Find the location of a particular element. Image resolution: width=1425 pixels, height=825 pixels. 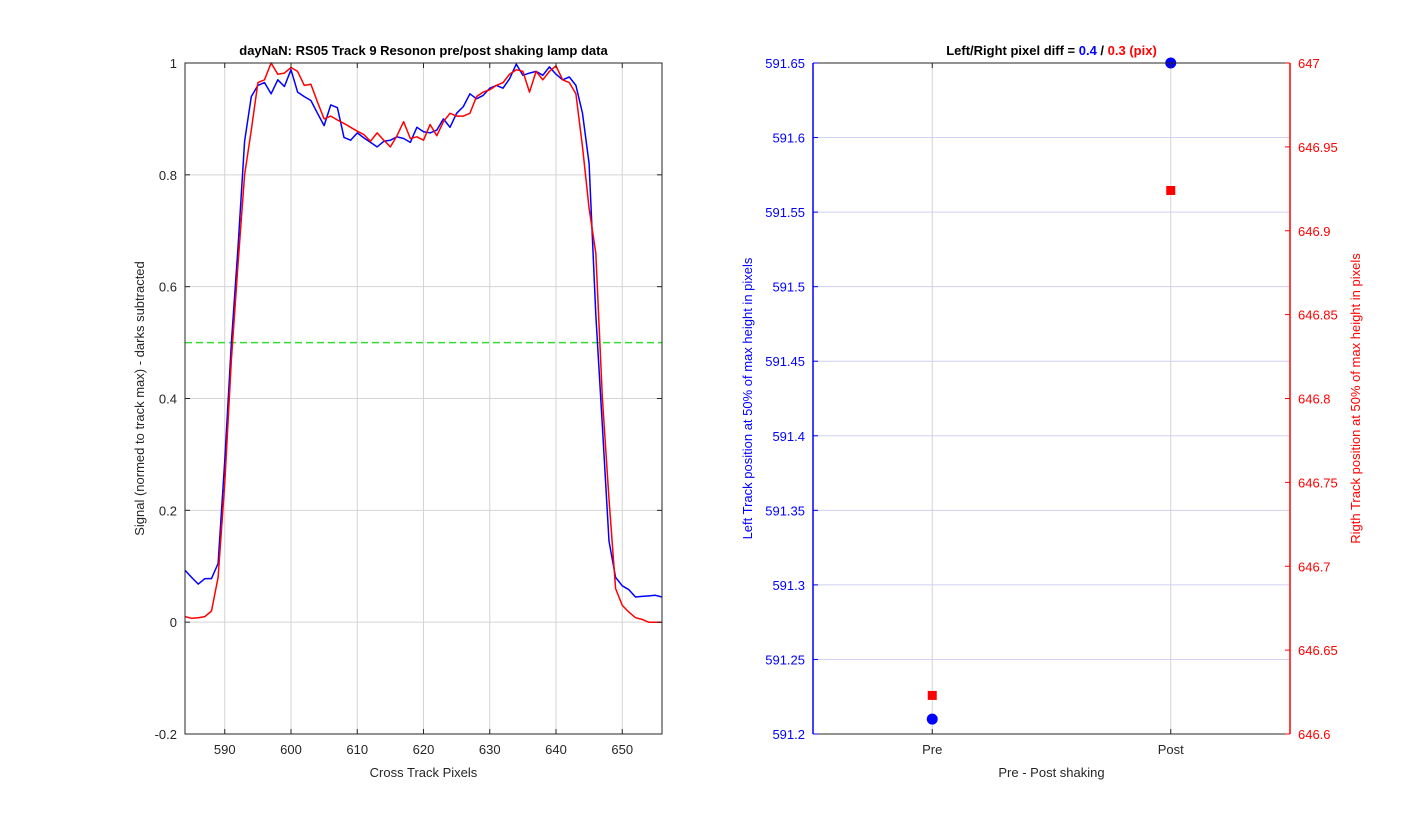

left-track-marker is located at coordinates (932, 719).